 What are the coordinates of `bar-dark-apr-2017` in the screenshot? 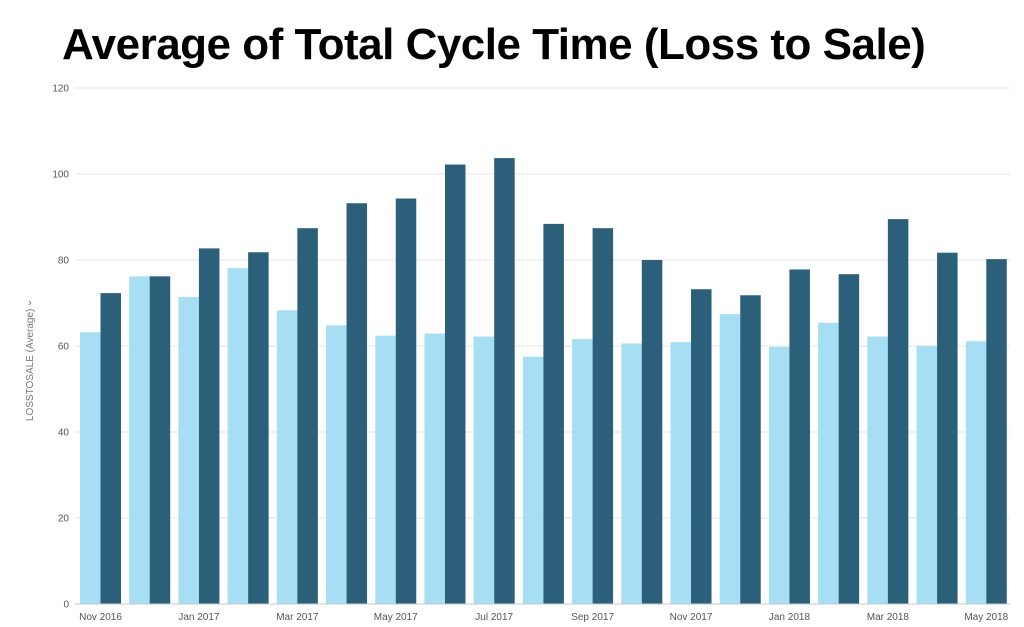 It's located at (357, 404).